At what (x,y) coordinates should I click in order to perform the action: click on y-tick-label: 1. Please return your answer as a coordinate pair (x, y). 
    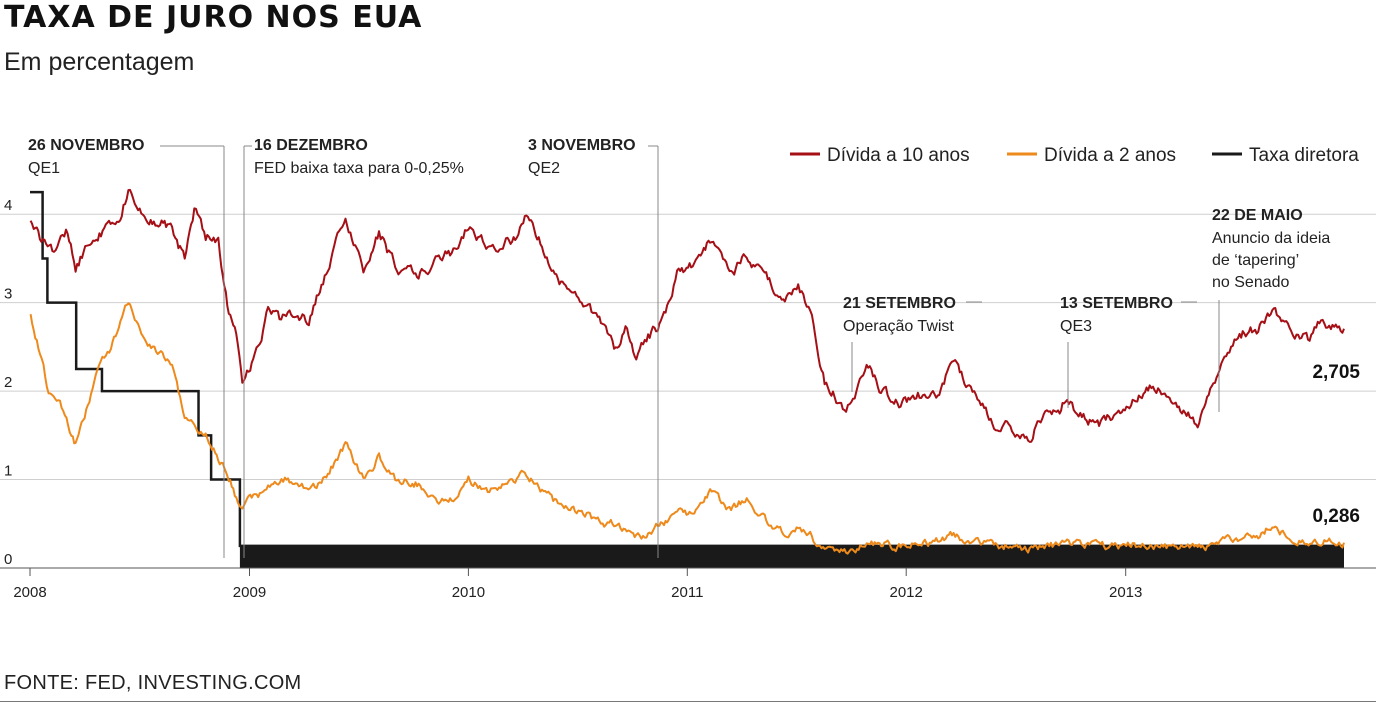
    Looking at the image, I should click on (8, 471).